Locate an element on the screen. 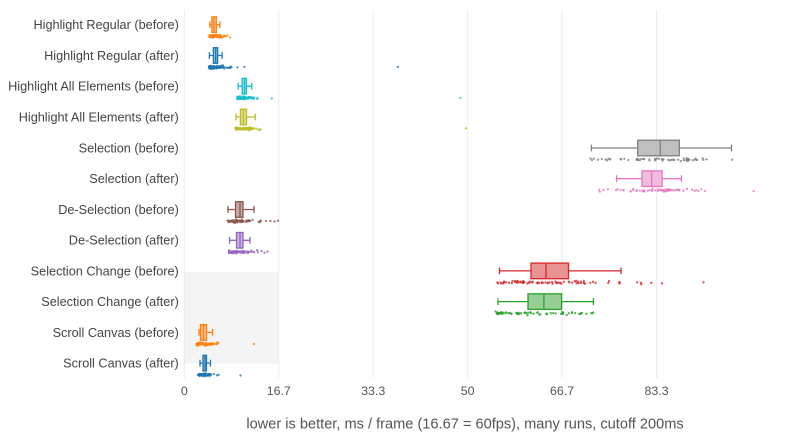  svg-text: Selection Change (before) is located at coordinates (105, 271).